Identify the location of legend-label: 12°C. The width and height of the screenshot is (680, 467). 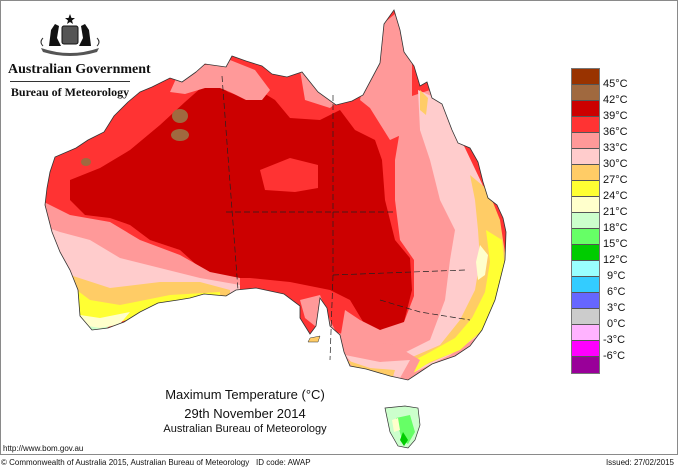
(615, 260).